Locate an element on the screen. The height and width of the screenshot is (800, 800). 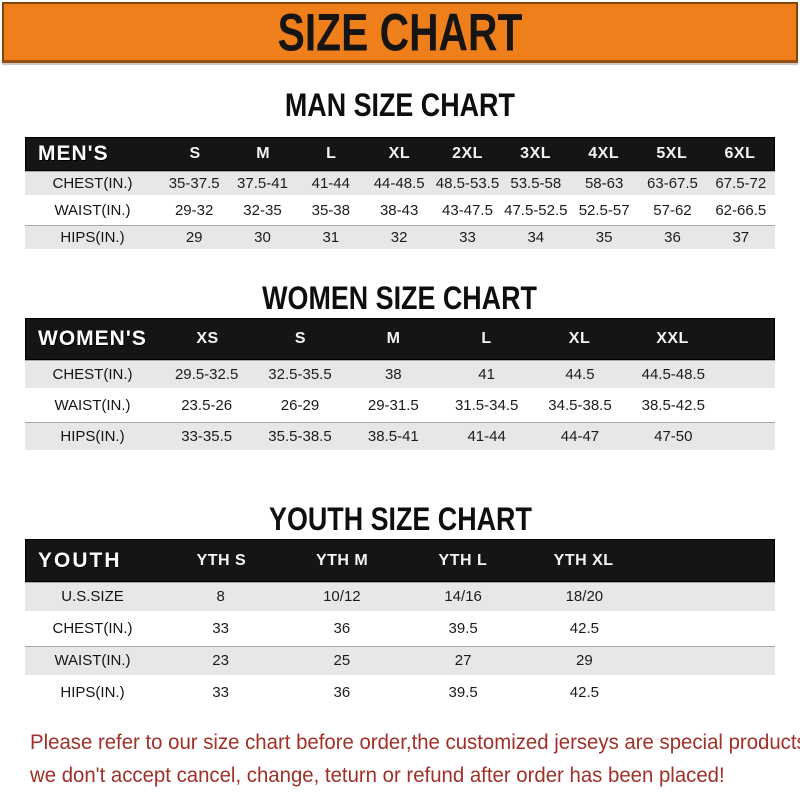
size-cell: 38-43 is located at coordinates (399, 210).